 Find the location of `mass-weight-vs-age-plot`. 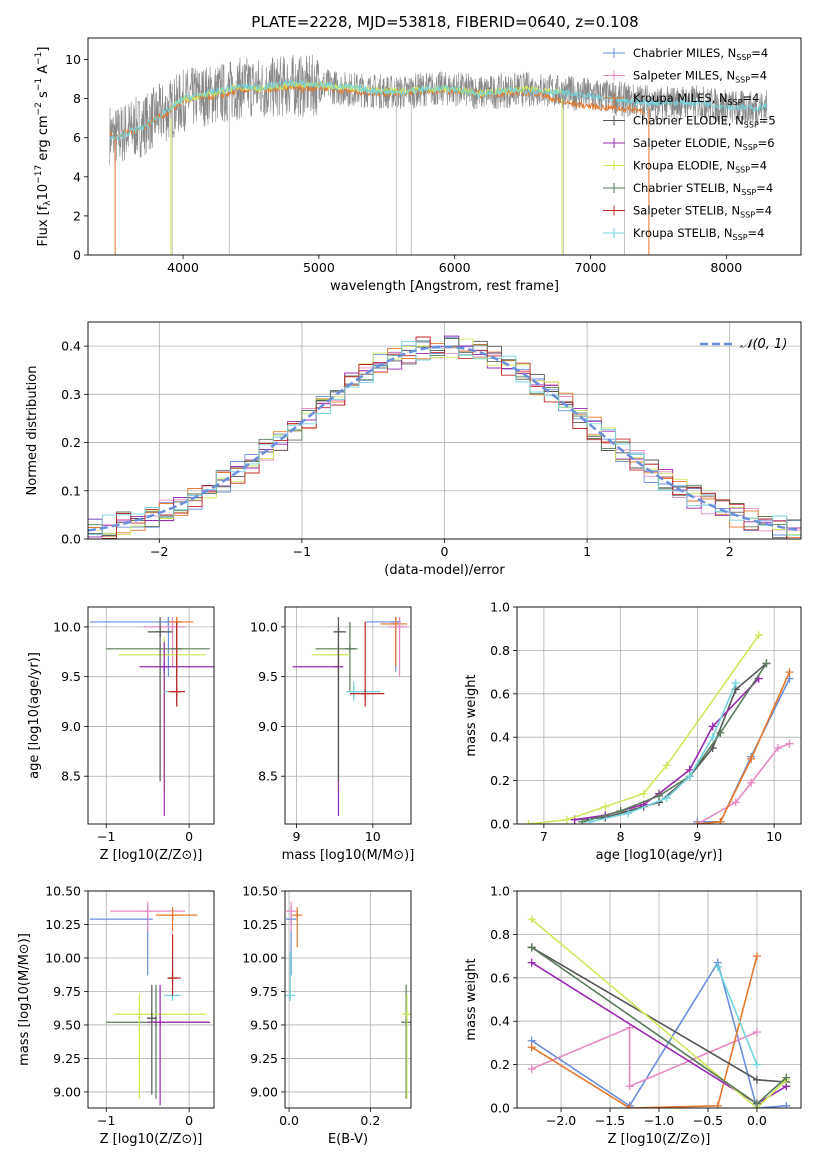

mass-weight-vs-age-plot is located at coordinates (659, 727).